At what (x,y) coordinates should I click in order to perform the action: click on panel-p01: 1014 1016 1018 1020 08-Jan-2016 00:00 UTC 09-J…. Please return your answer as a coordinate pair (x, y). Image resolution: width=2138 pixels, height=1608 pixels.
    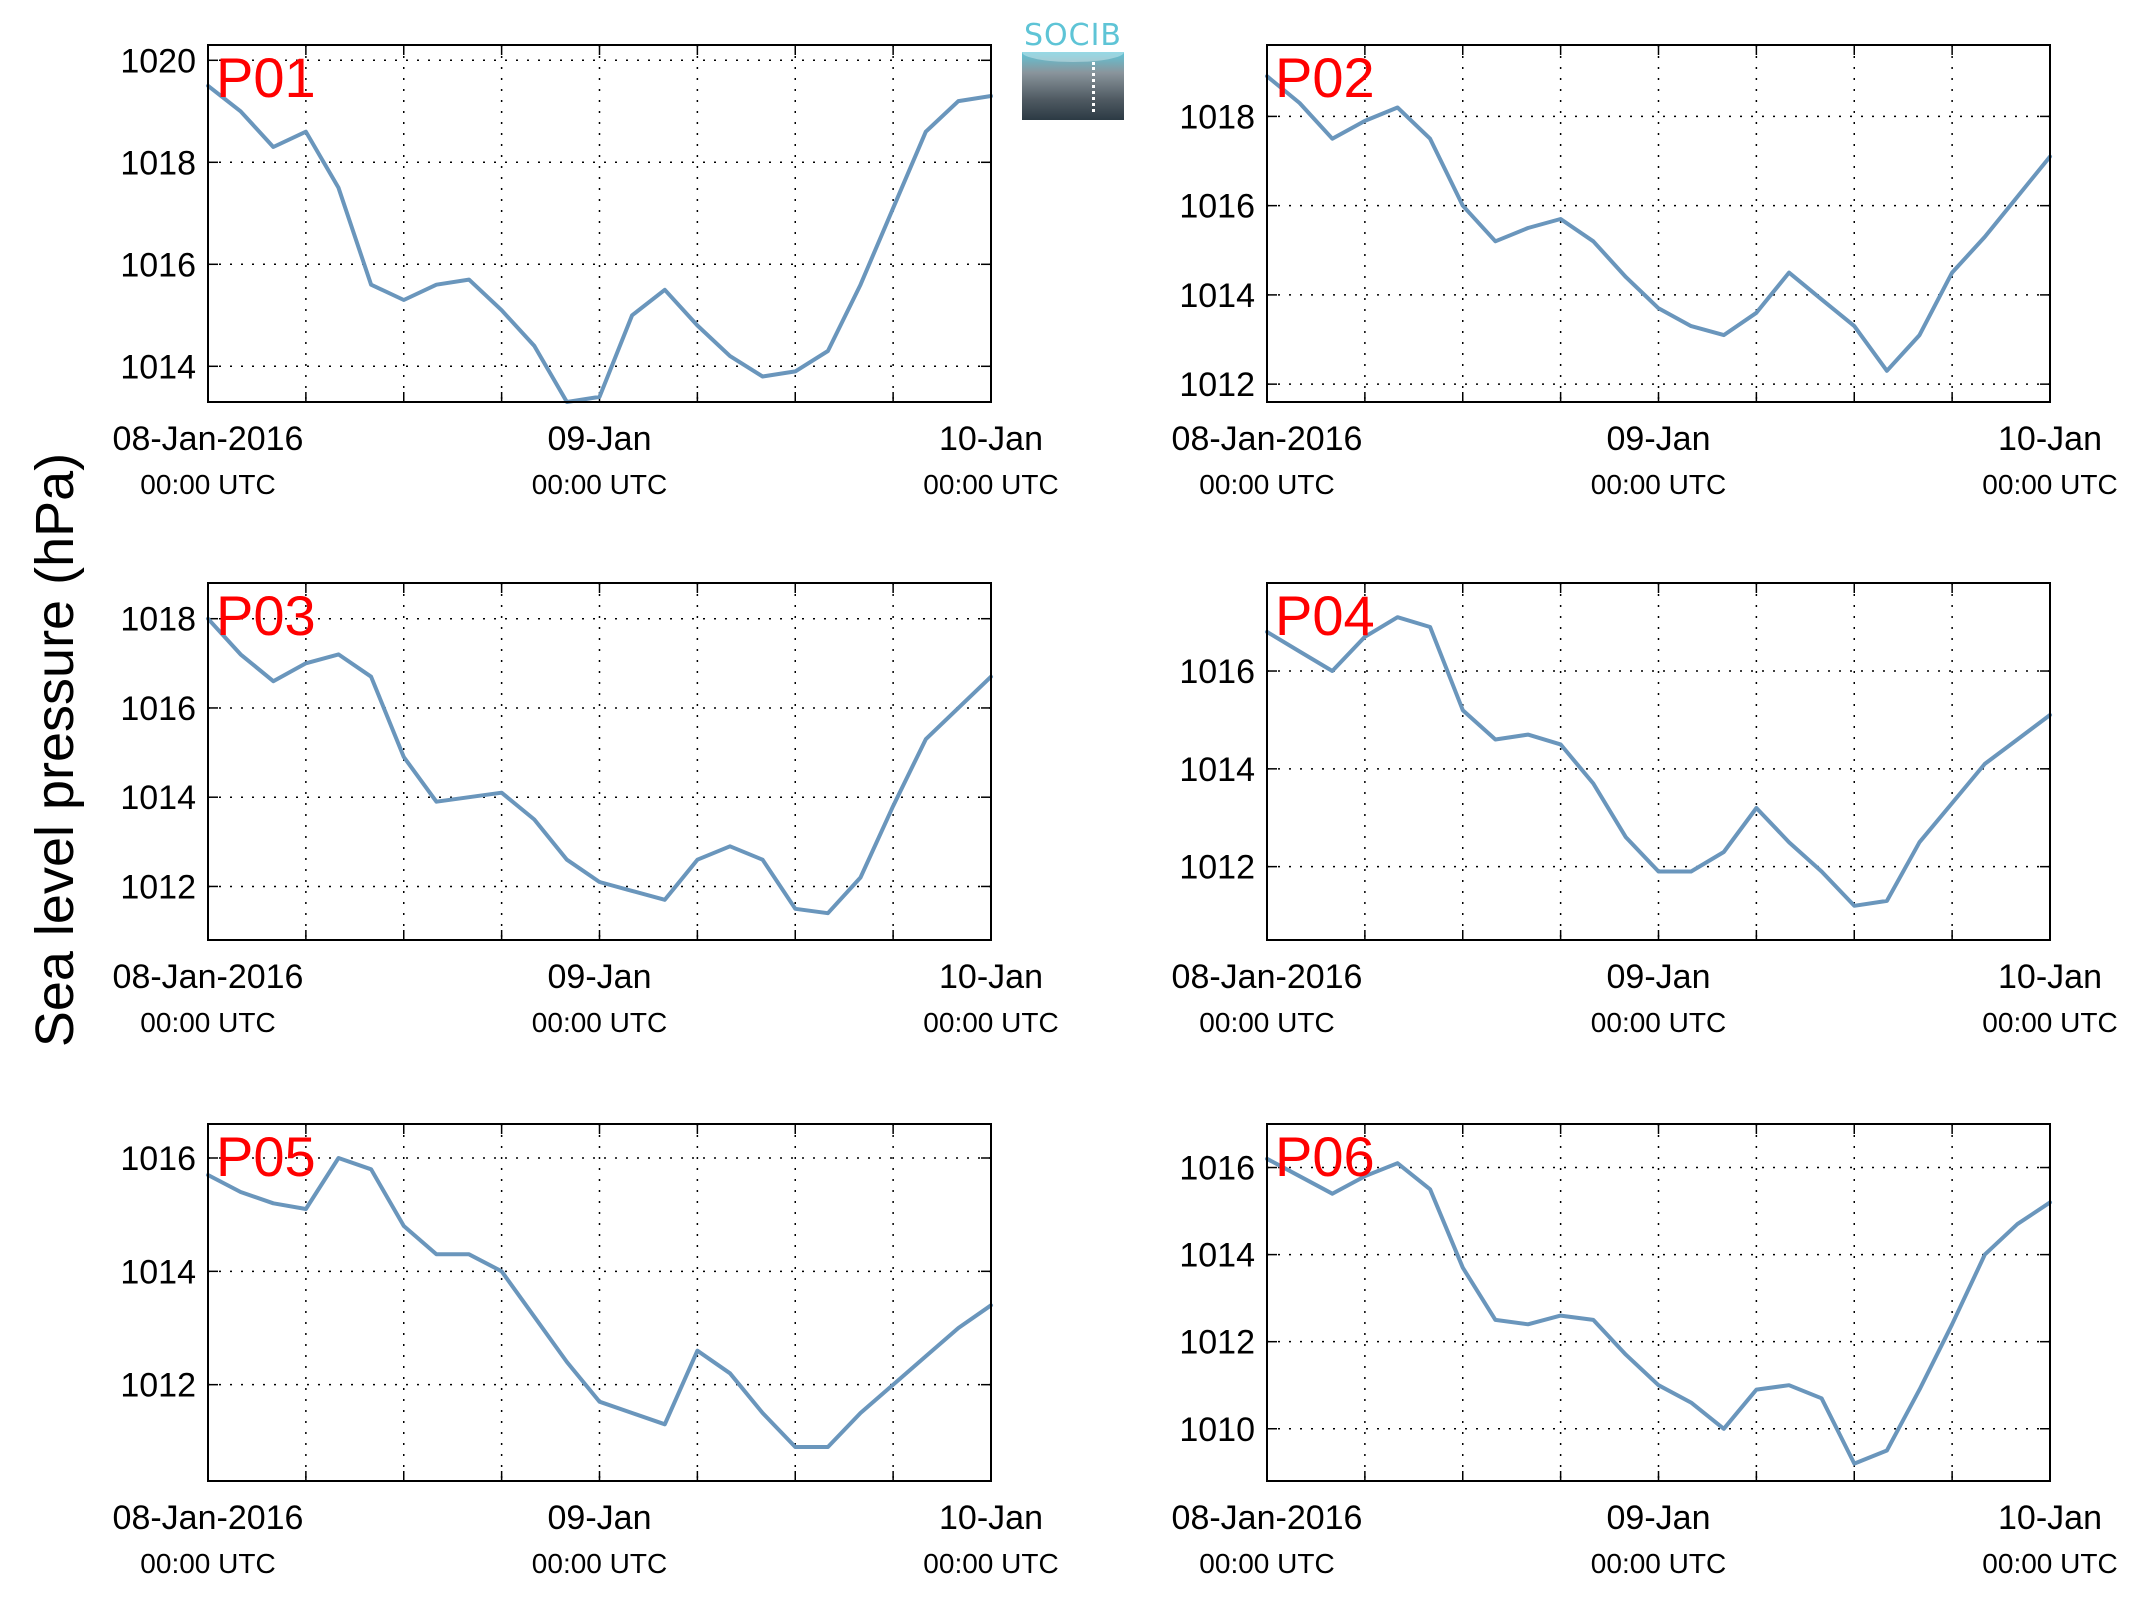
    Looking at the image, I should click on (586, 271).